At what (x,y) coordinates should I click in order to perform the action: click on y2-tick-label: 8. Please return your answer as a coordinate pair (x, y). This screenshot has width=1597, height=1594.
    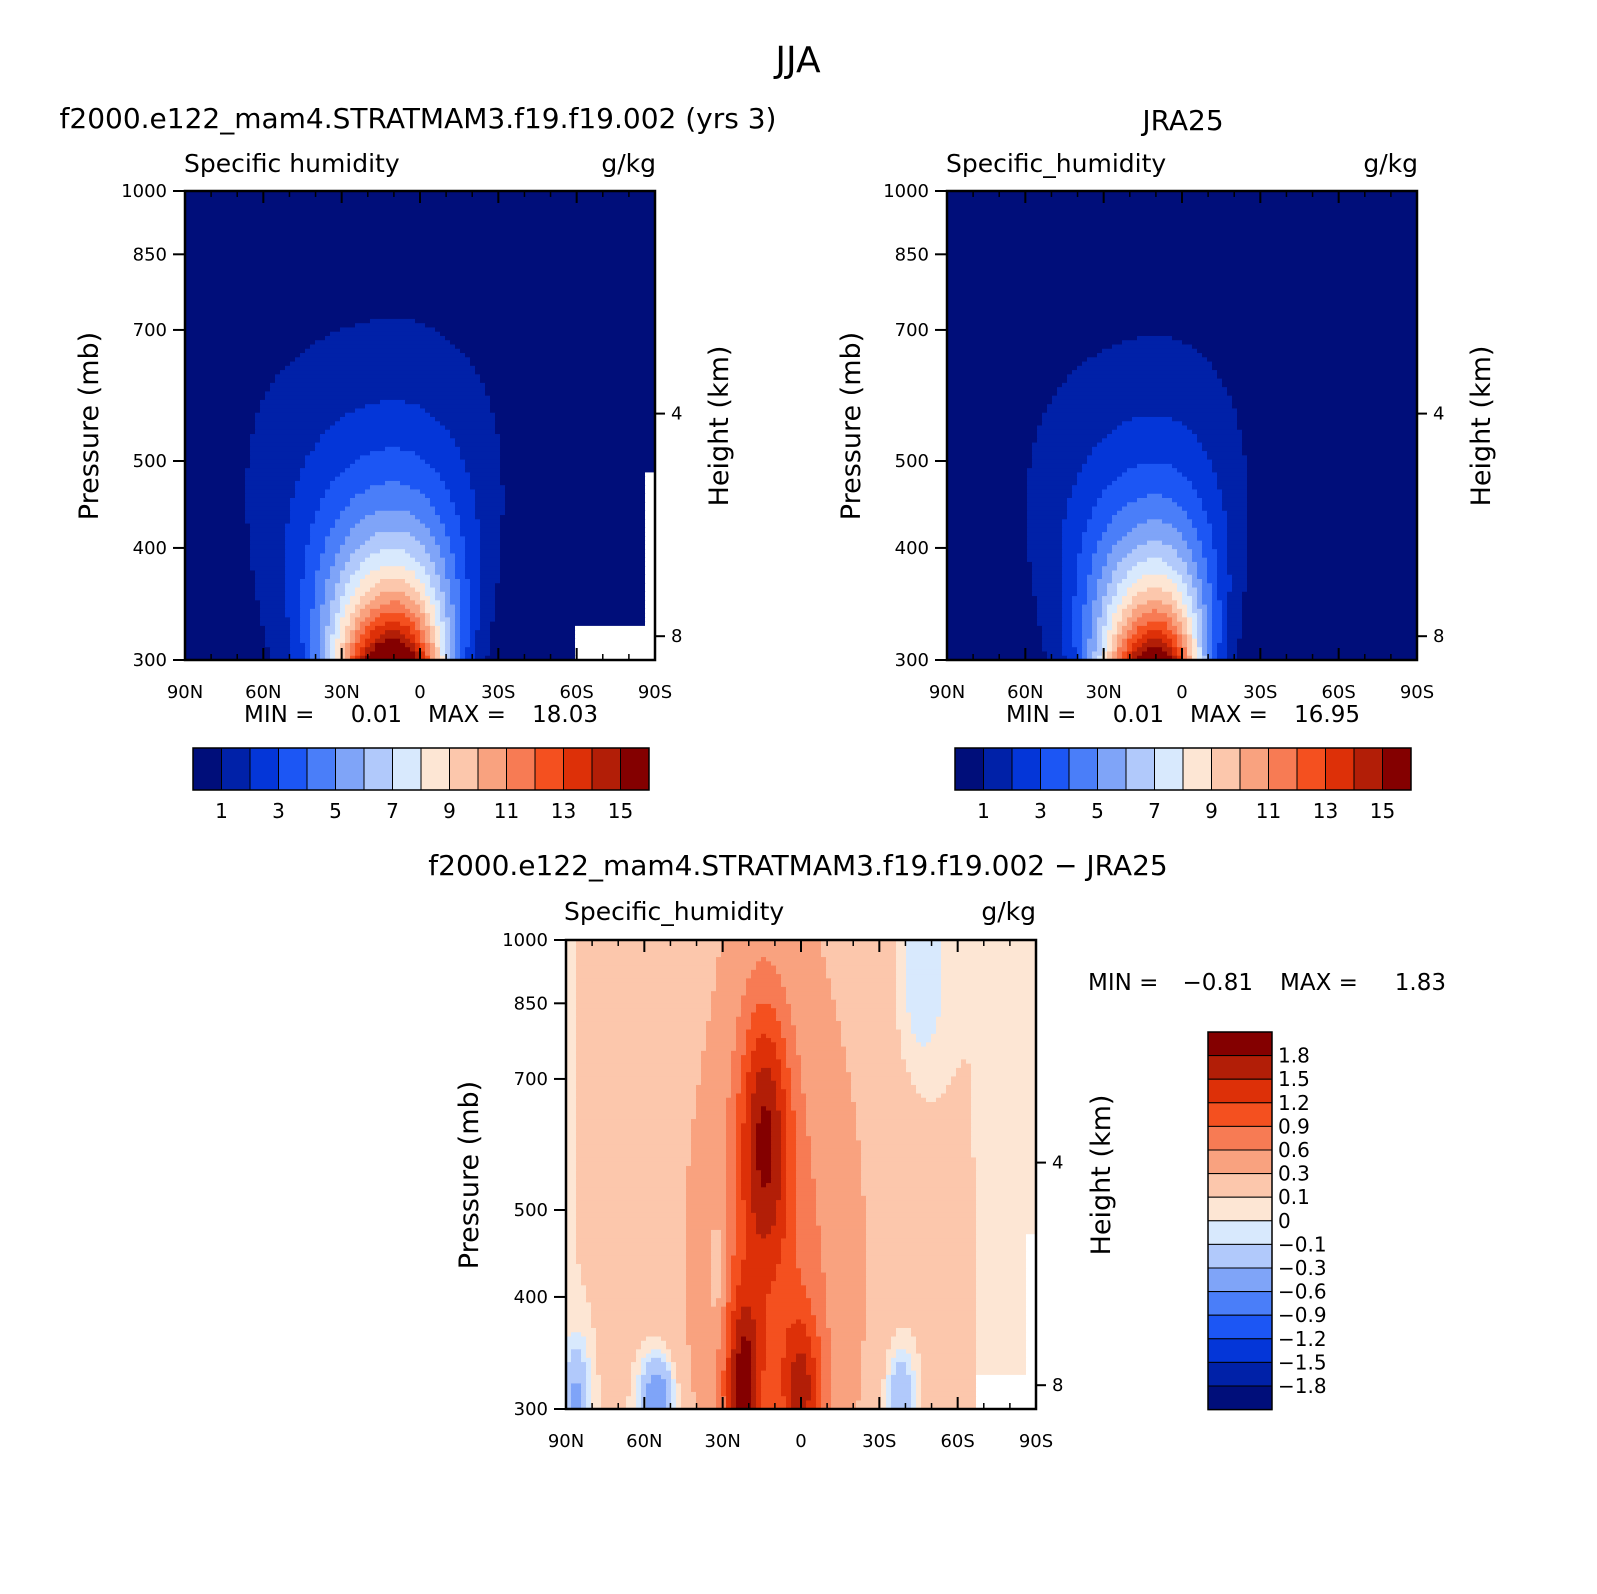
    Looking at the image, I should click on (676, 636).